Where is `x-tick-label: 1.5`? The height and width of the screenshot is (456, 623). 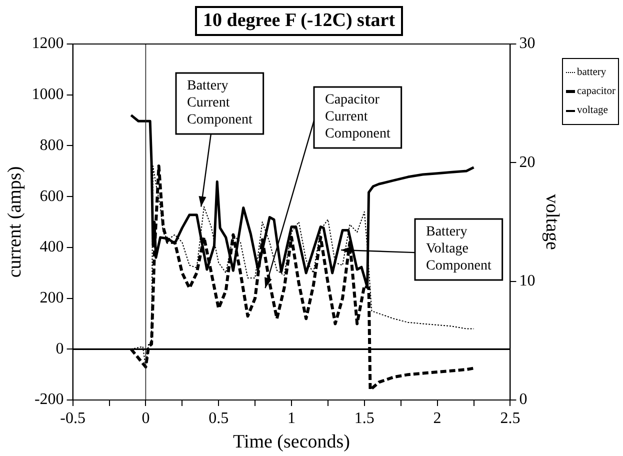
x-tick-label: 1.5 is located at coordinates (364, 418).